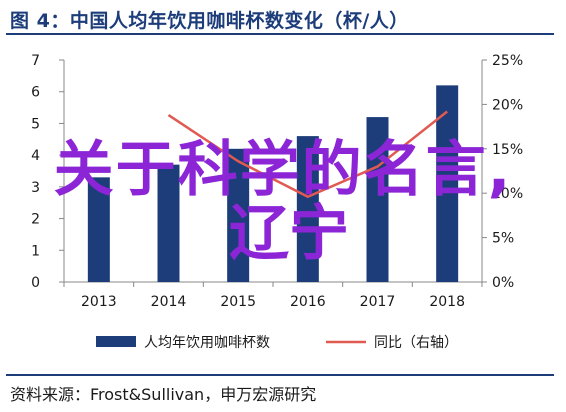 This screenshot has width=566, height=412. I want to click on right-tick-label: 10%, so click(507, 194).